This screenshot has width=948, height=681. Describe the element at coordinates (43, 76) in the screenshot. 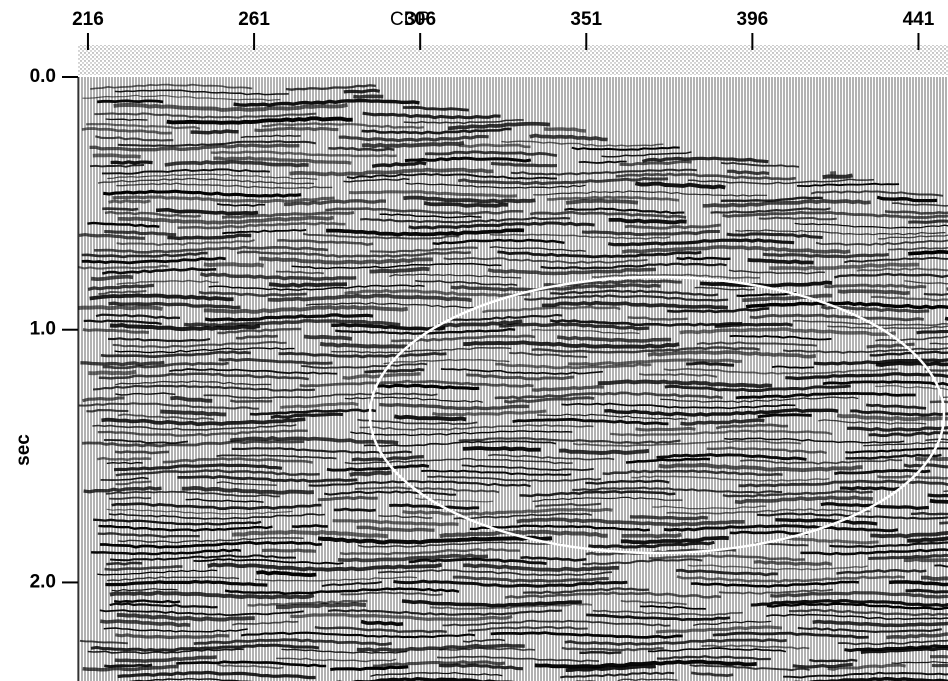

I see `y-tick-label: 0.0` at that location.